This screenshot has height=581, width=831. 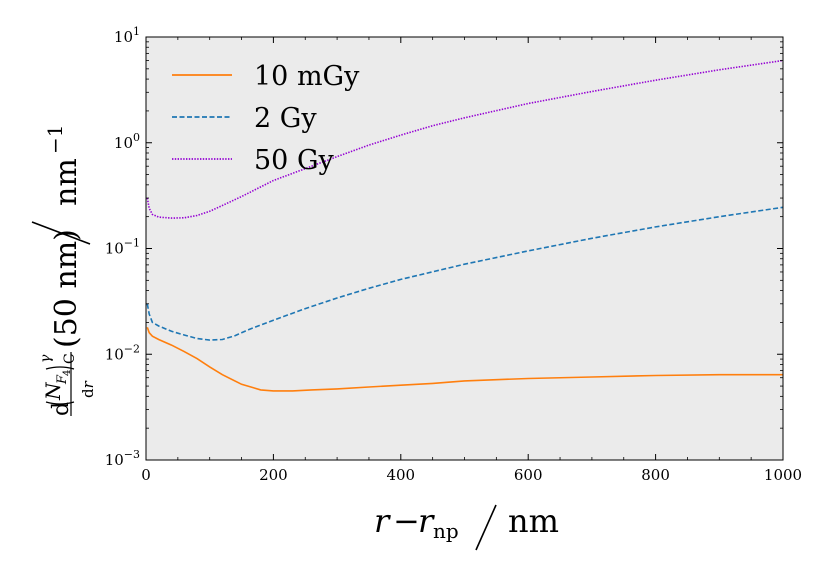 I want to click on x-tick-label: 1000, so click(x=783, y=475).